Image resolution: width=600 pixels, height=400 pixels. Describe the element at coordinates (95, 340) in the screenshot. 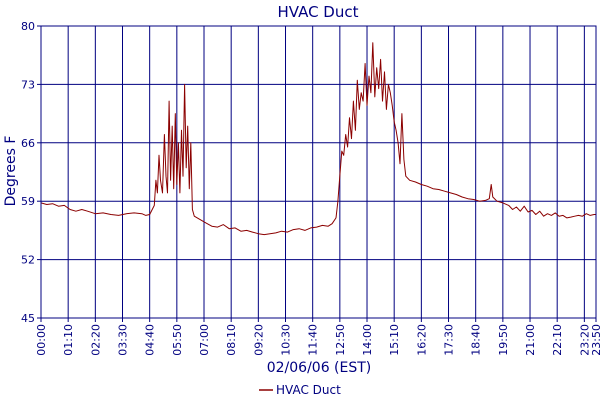

I see `x-tick-label: 02:20` at that location.